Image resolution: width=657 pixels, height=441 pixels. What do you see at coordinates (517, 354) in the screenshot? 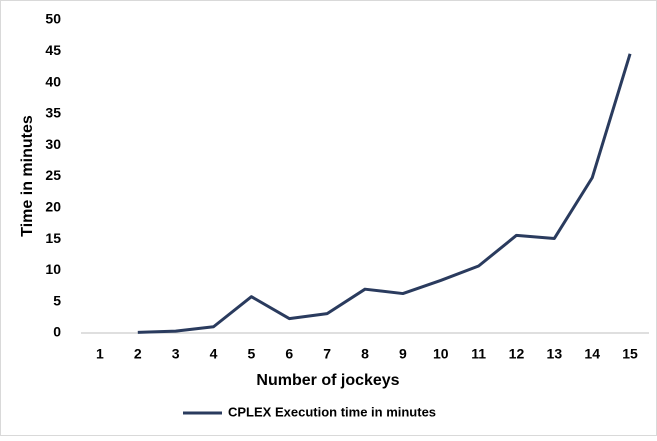
I see `x-tick-label: 12` at bounding box center [517, 354].